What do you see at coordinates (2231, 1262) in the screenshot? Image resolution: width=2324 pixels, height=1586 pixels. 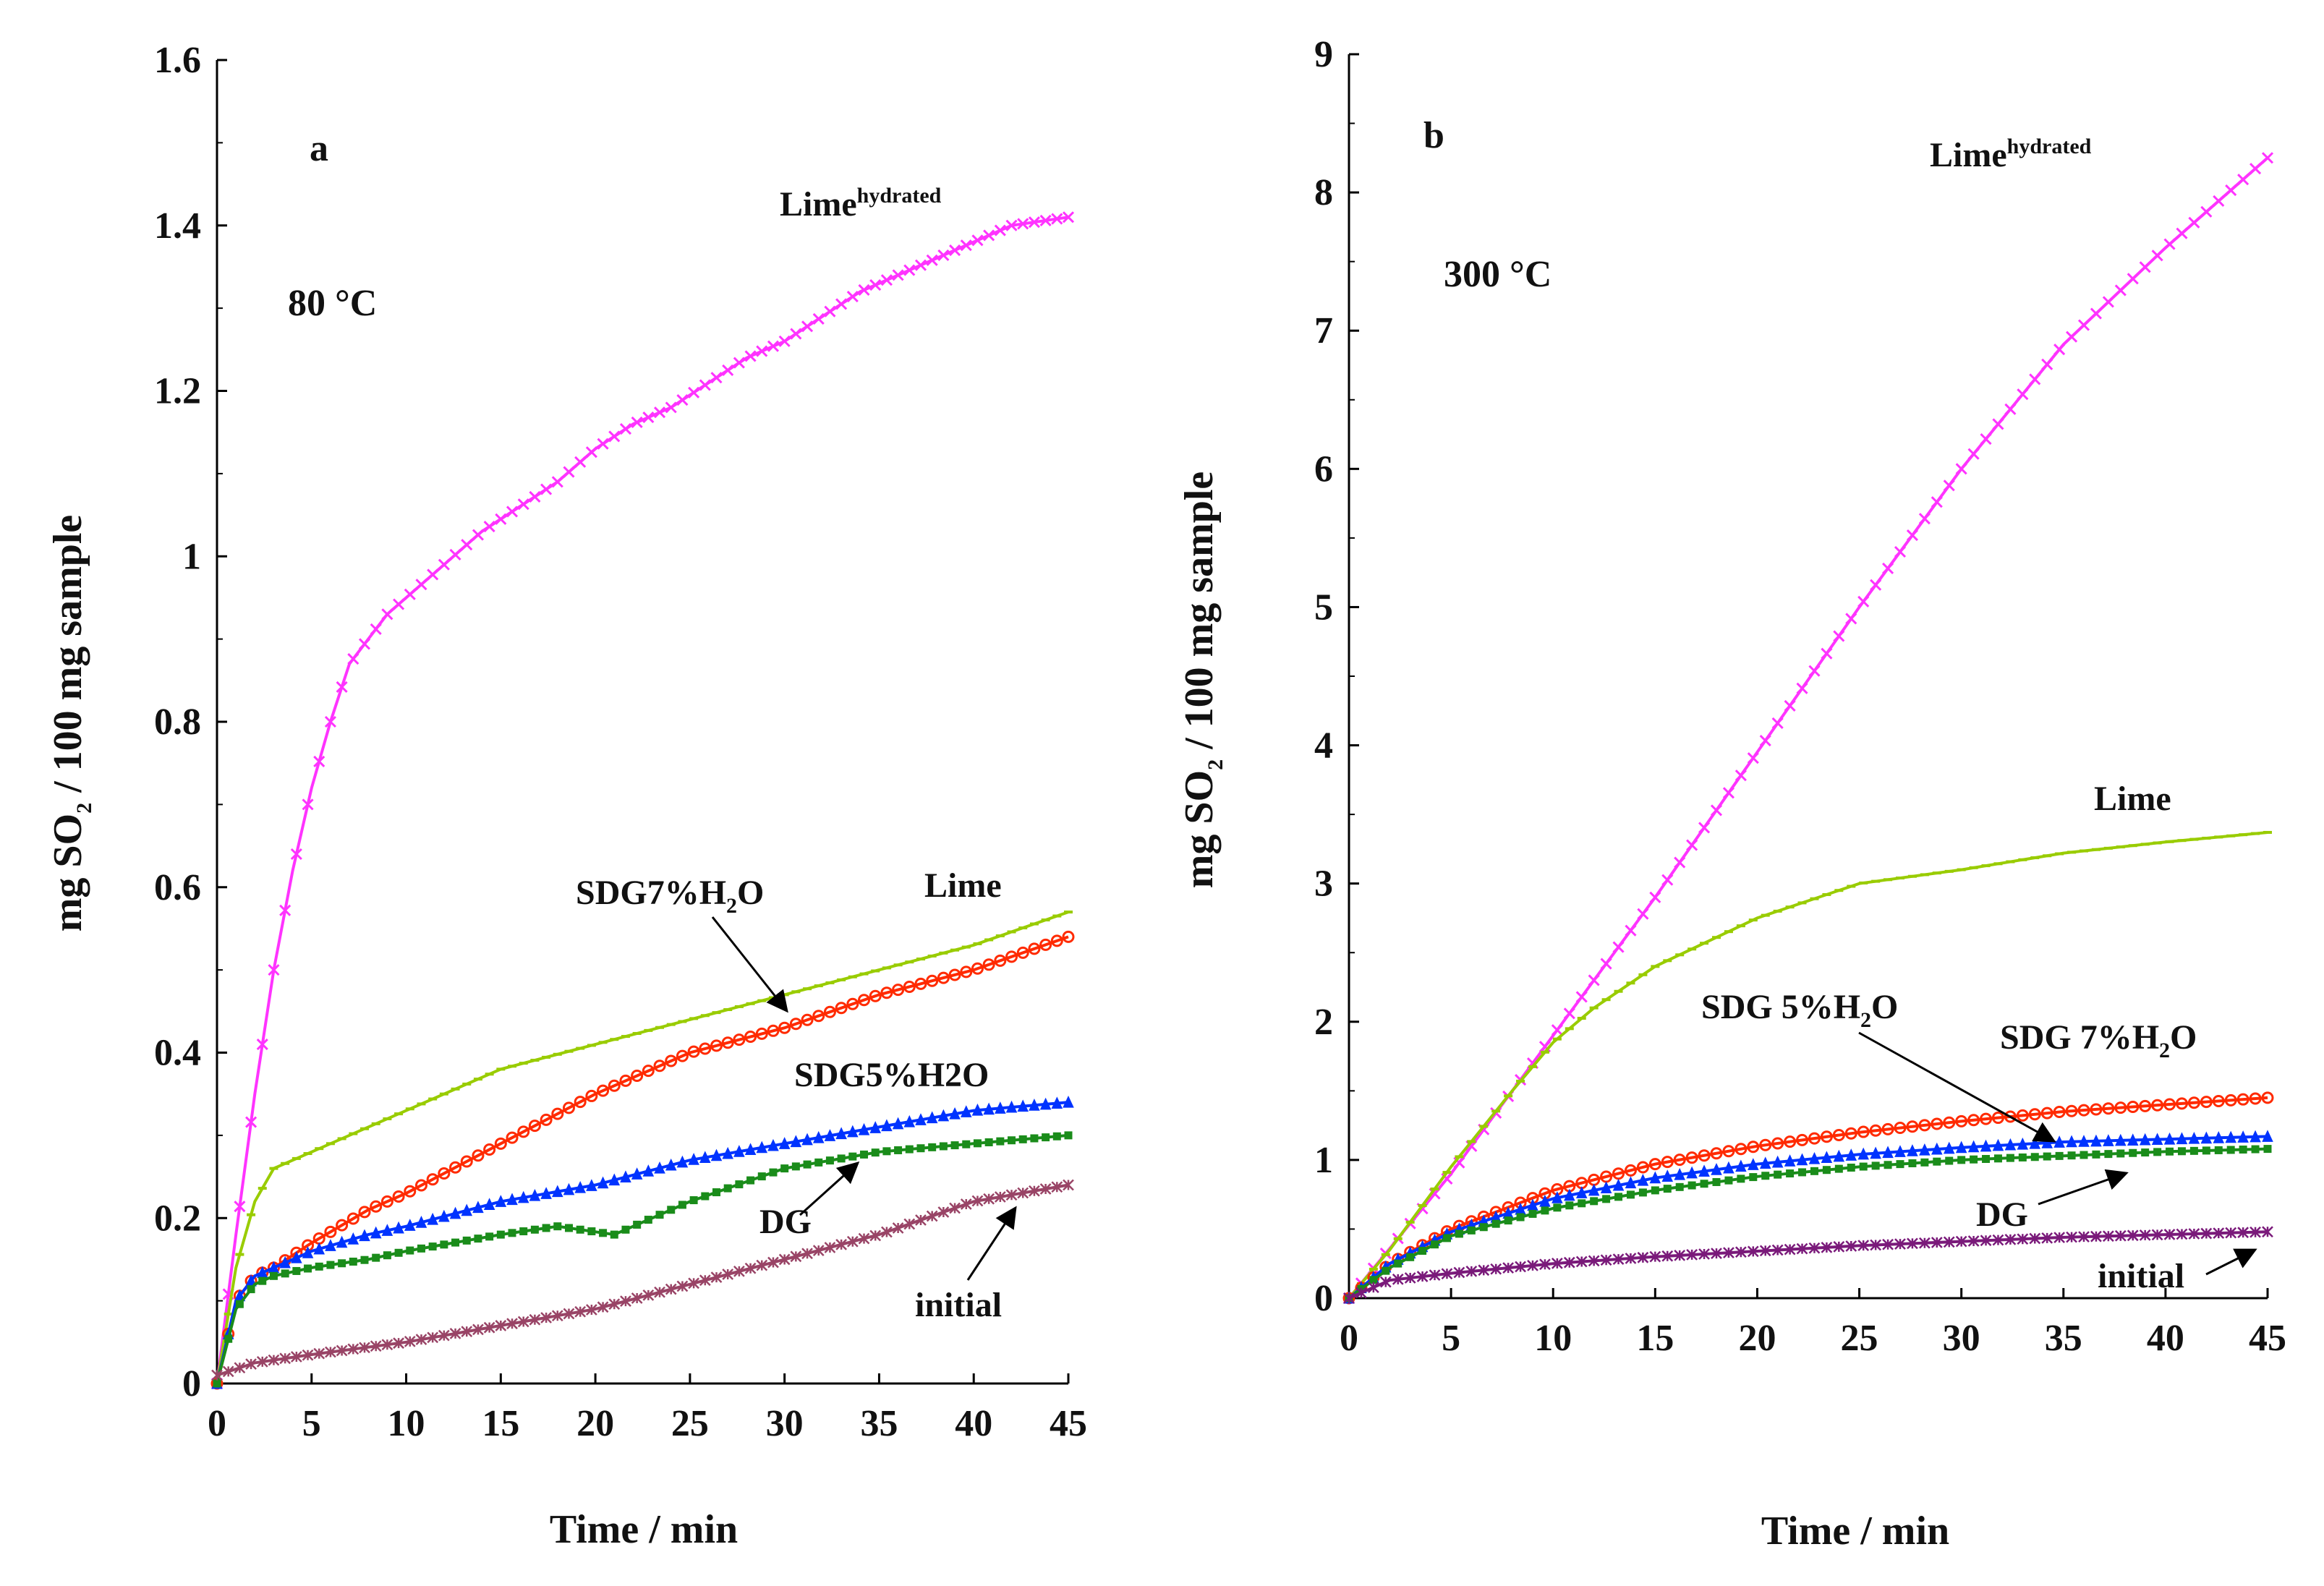 I see `panel-b-arrow-initial` at bounding box center [2231, 1262].